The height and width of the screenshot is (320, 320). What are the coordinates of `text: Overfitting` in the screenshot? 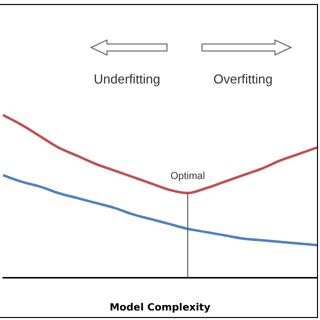 It's located at (243, 79).